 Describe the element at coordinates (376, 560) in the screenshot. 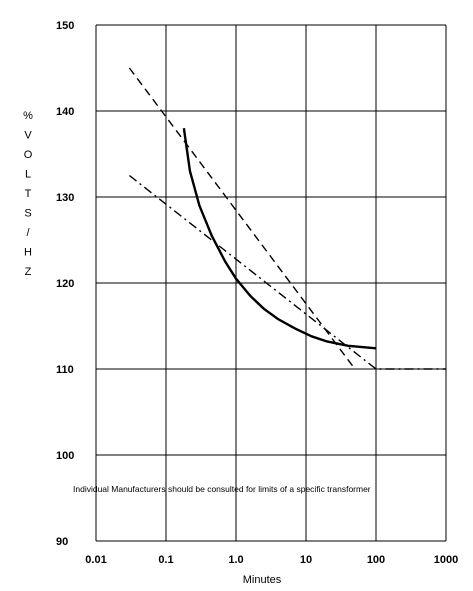

I see `x-tick-label: 100` at that location.